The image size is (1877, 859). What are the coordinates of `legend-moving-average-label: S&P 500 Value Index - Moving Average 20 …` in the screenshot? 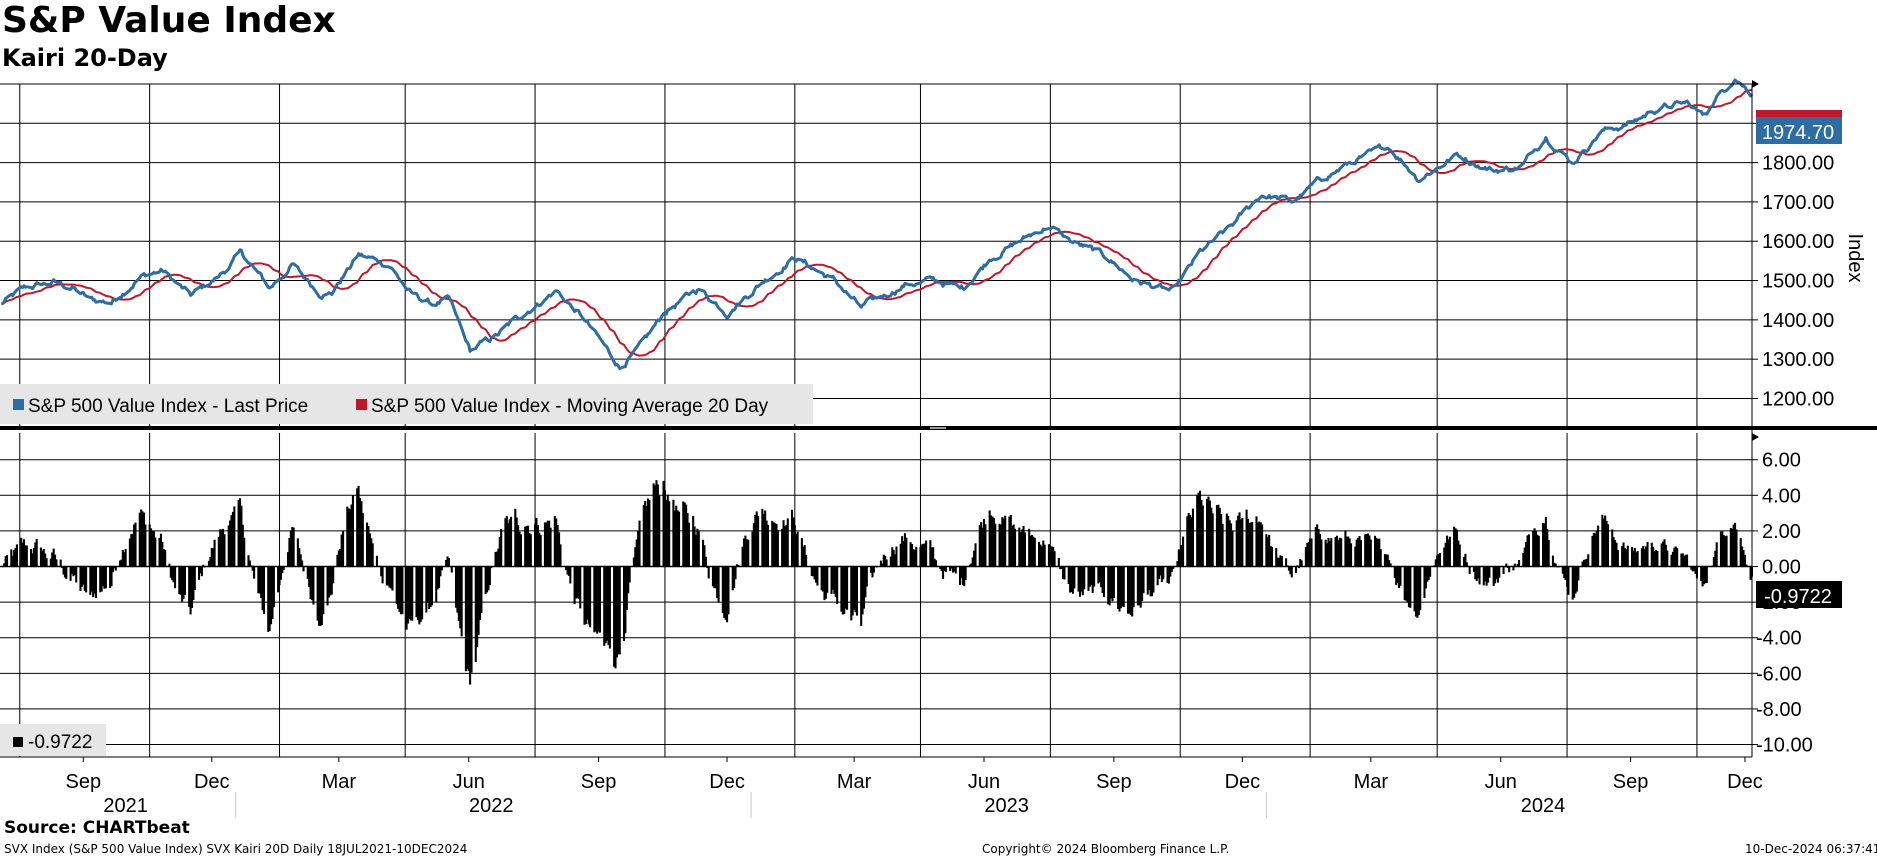 It's located at (570, 406).